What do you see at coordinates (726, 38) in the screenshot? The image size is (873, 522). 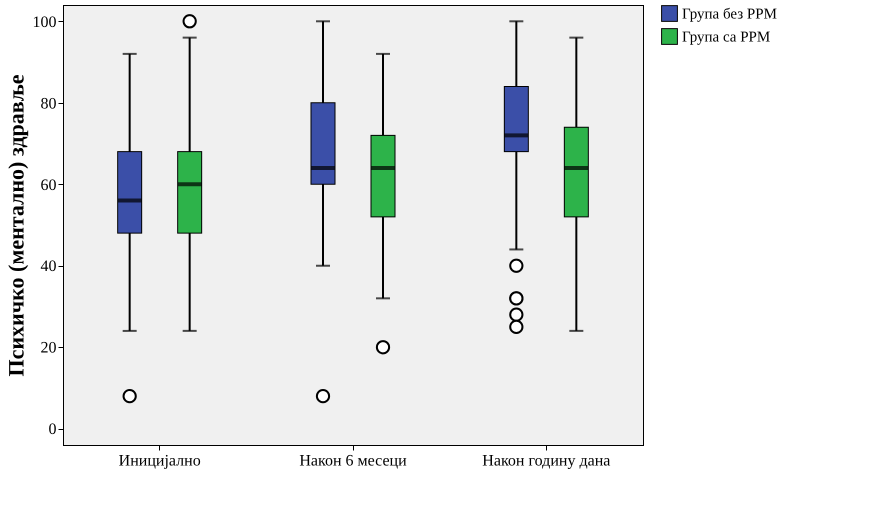 I see `legend-label: Група са РРМ` at bounding box center [726, 38].